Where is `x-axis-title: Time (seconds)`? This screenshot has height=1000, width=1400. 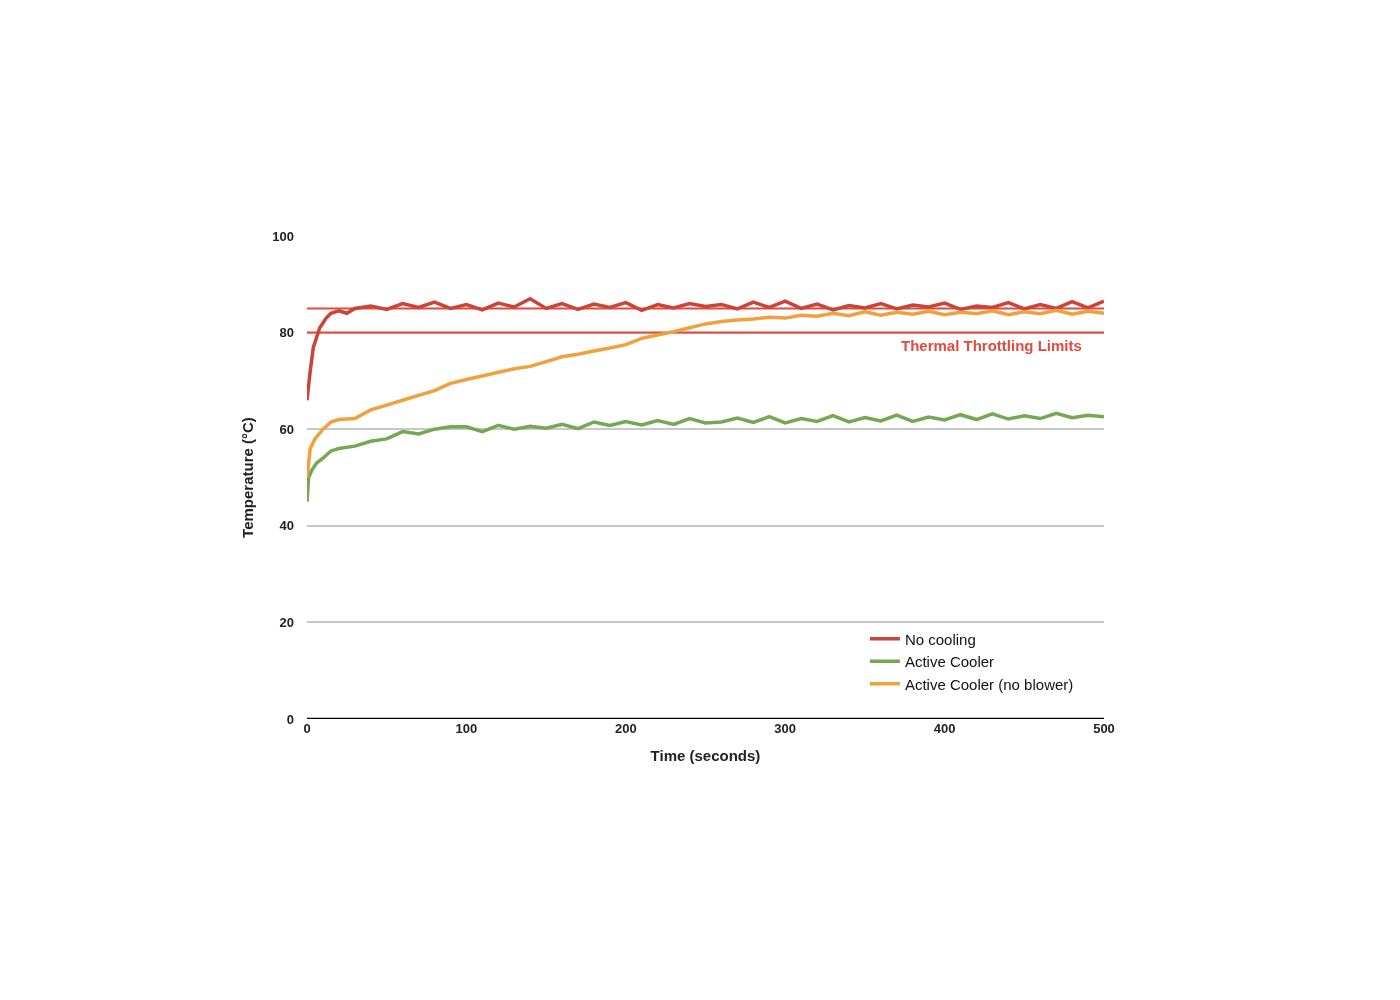 x-axis-title: Time (seconds) is located at coordinates (705, 755).